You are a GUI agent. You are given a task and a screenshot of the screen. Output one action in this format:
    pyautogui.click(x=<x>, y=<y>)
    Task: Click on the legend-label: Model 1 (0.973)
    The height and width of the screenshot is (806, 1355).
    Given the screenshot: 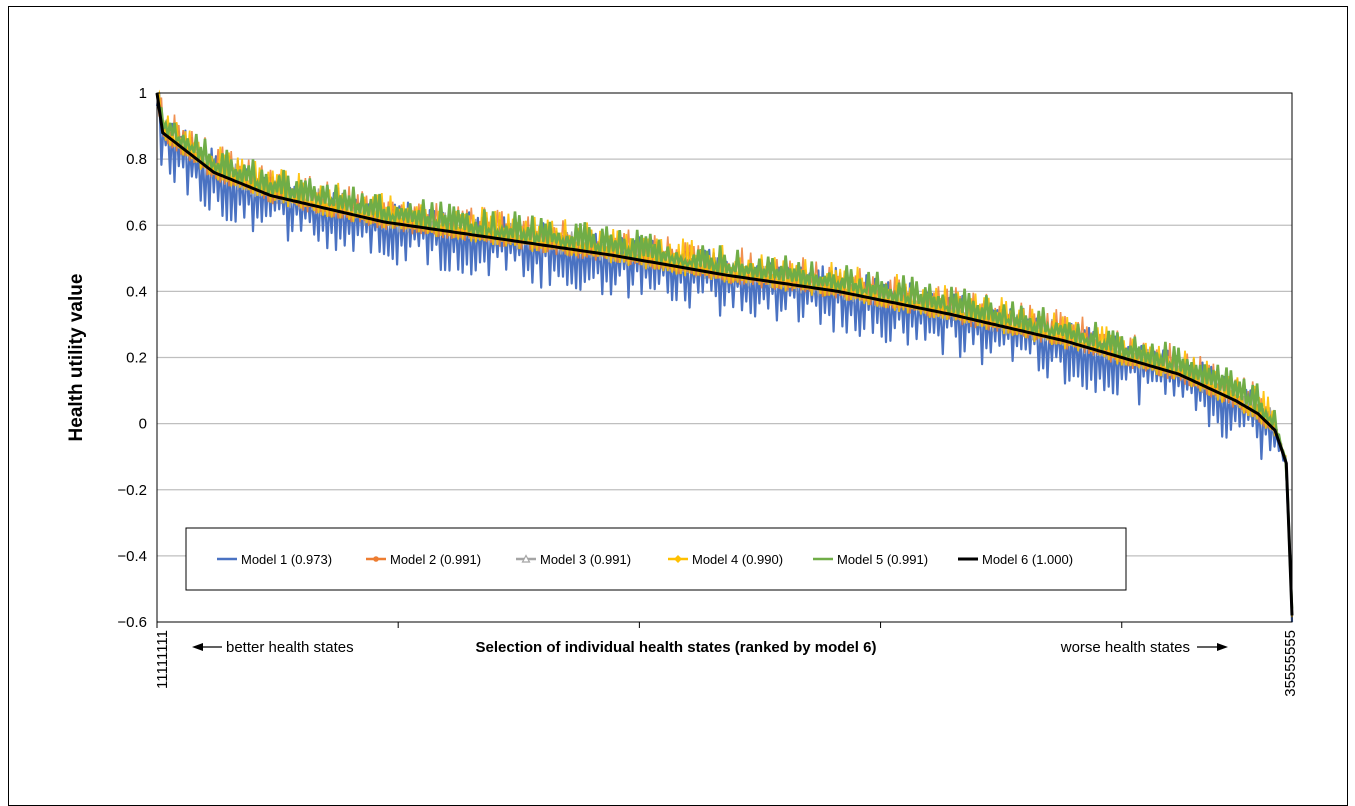 What is the action you would take?
    pyautogui.click(x=286, y=559)
    